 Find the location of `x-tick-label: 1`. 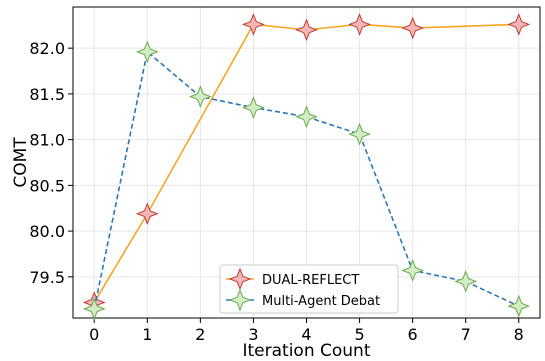

x-tick-label: 1 is located at coordinates (147, 334).